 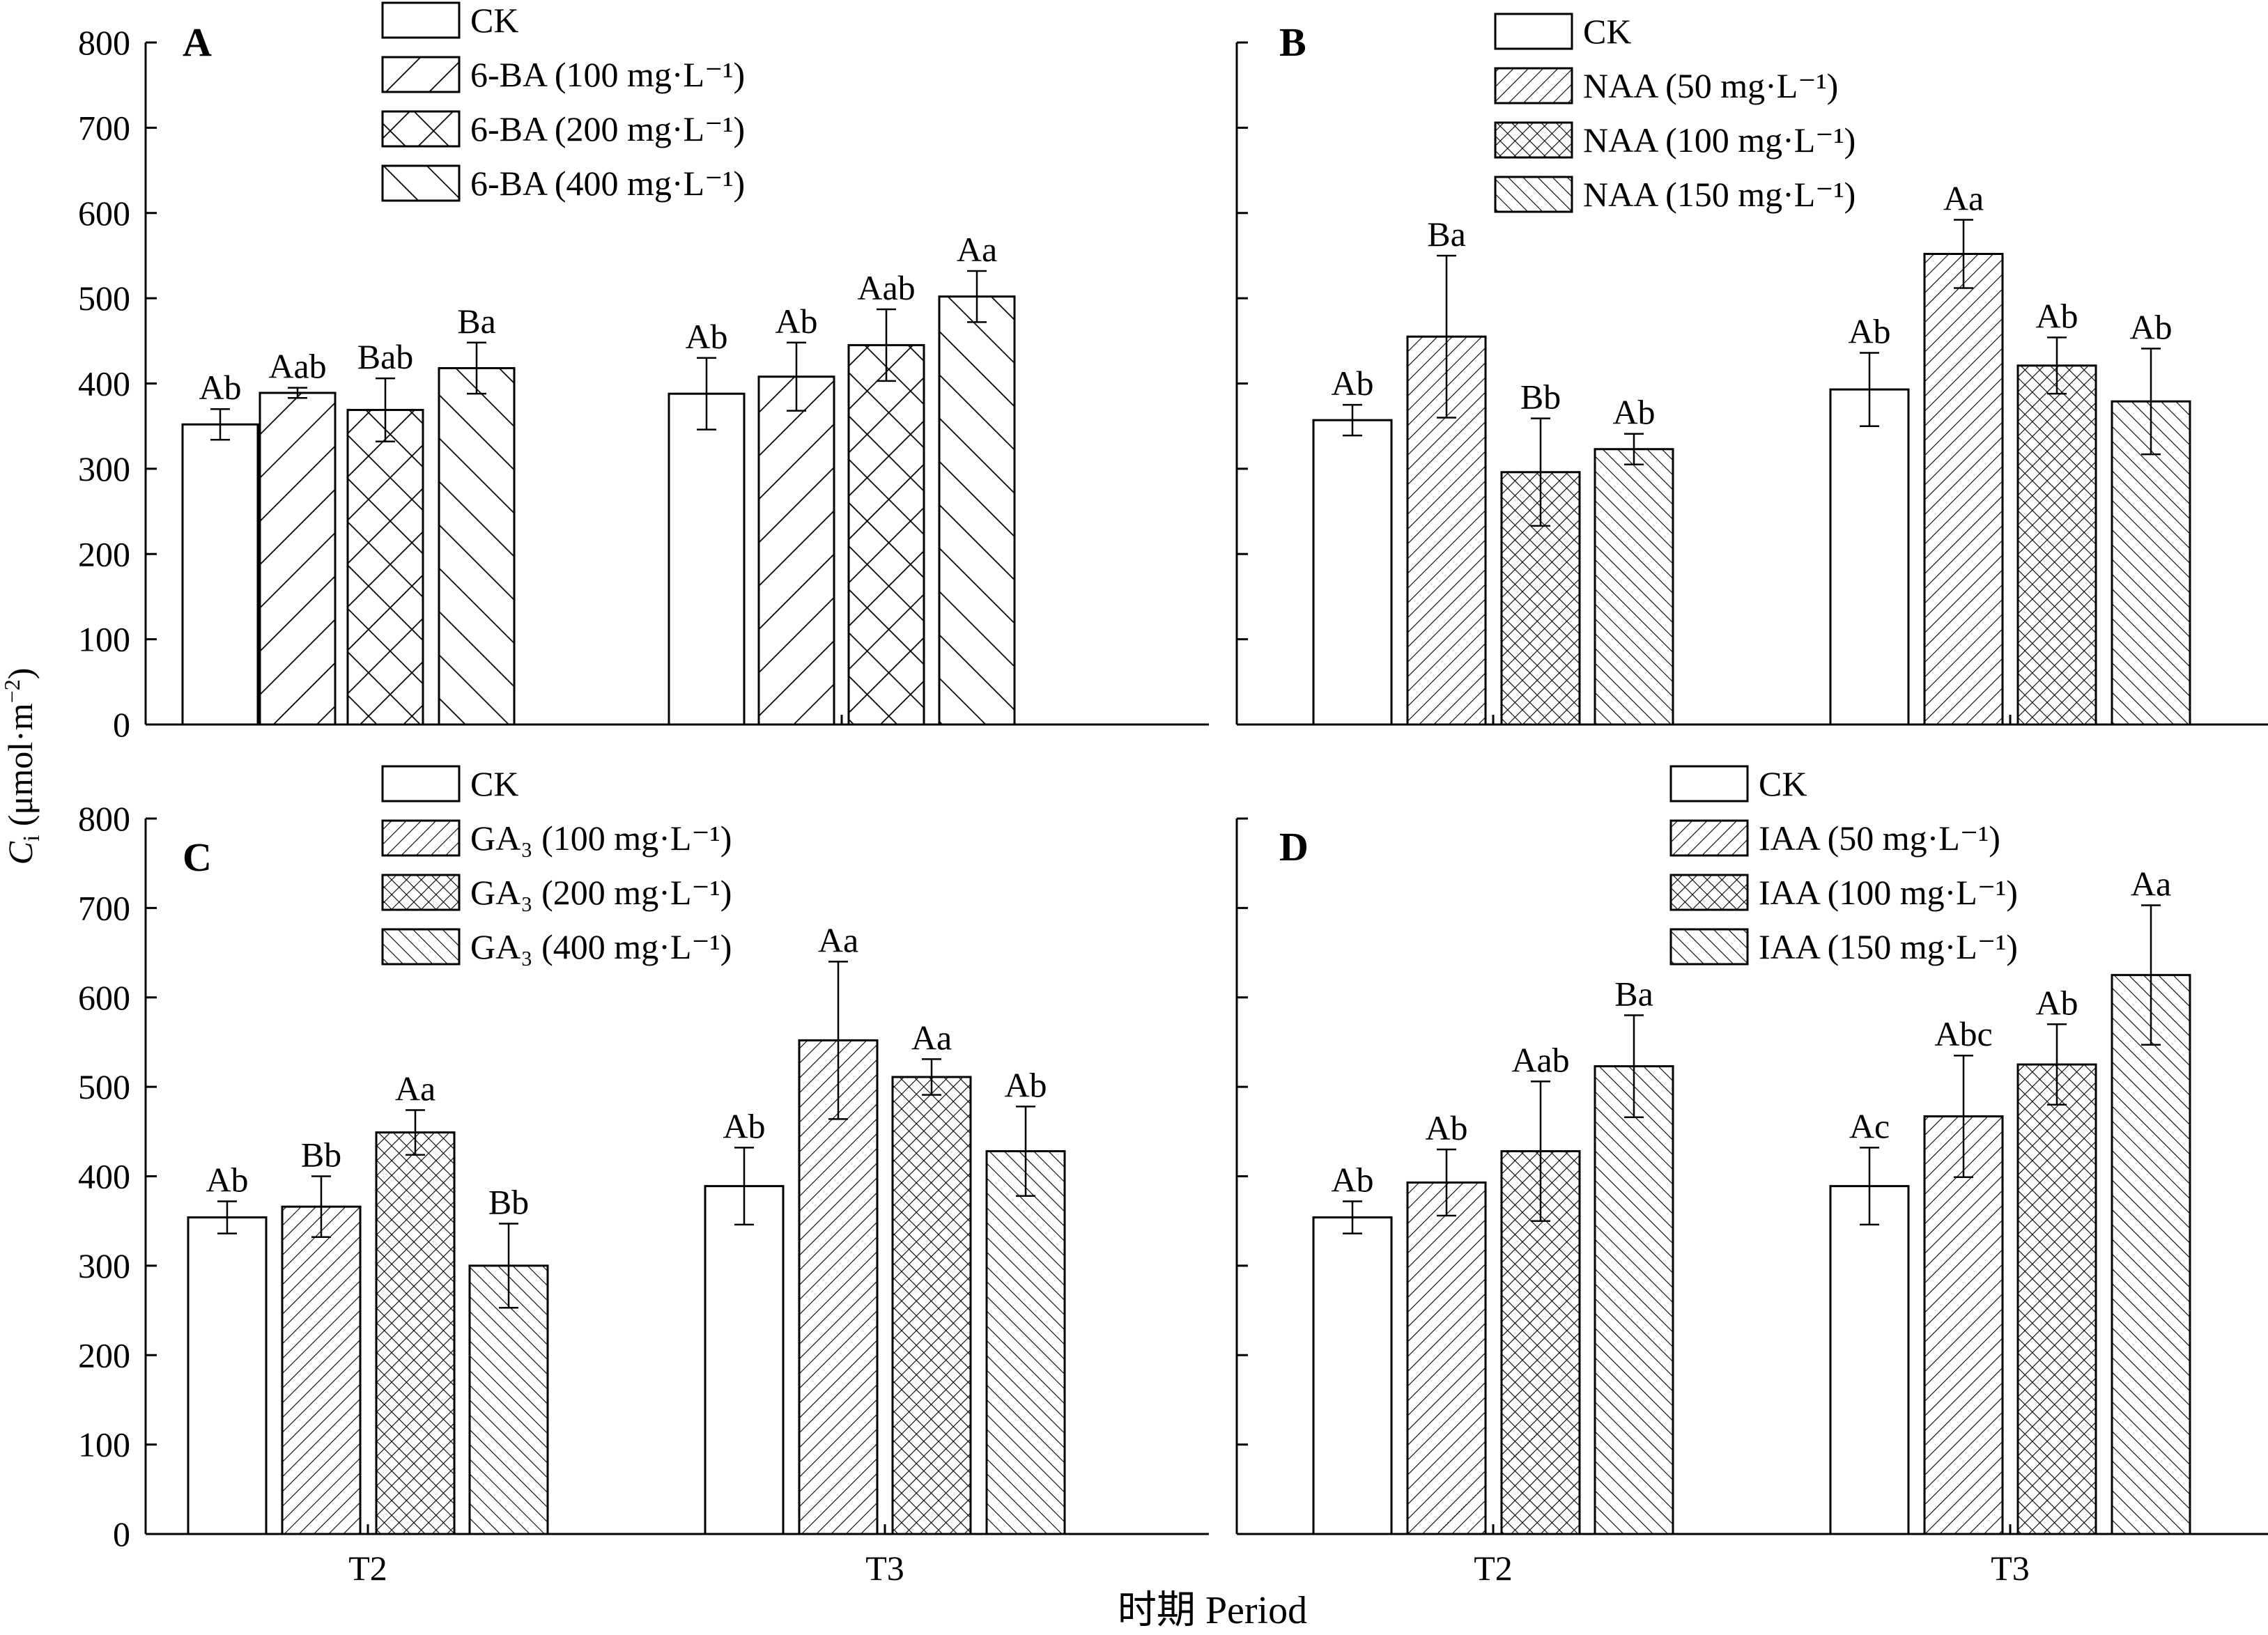 What do you see at coordinates (104, 553) in the screenshot?
I see `y-tick-label: 200` at bounding box center [104, 553].